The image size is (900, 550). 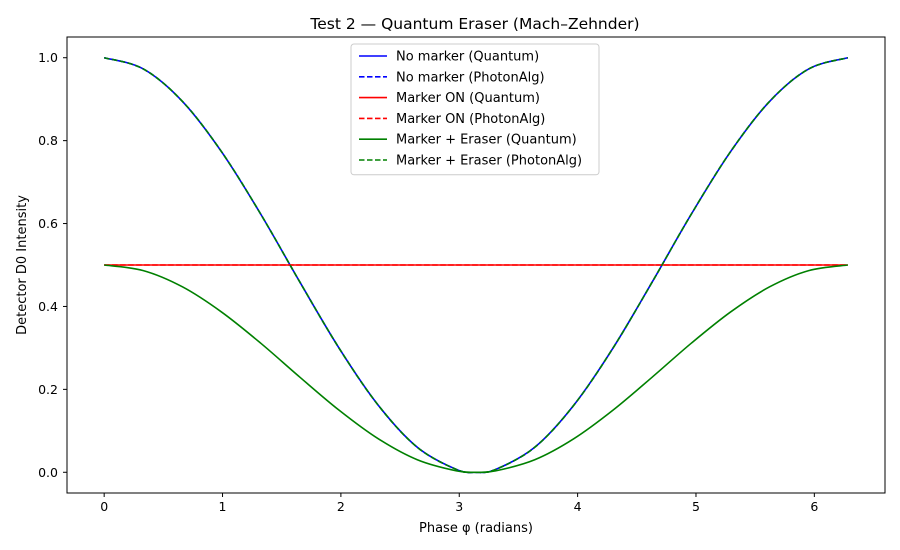 I want to click on y-tick-label: 0.0, so click(x=48, y=472).